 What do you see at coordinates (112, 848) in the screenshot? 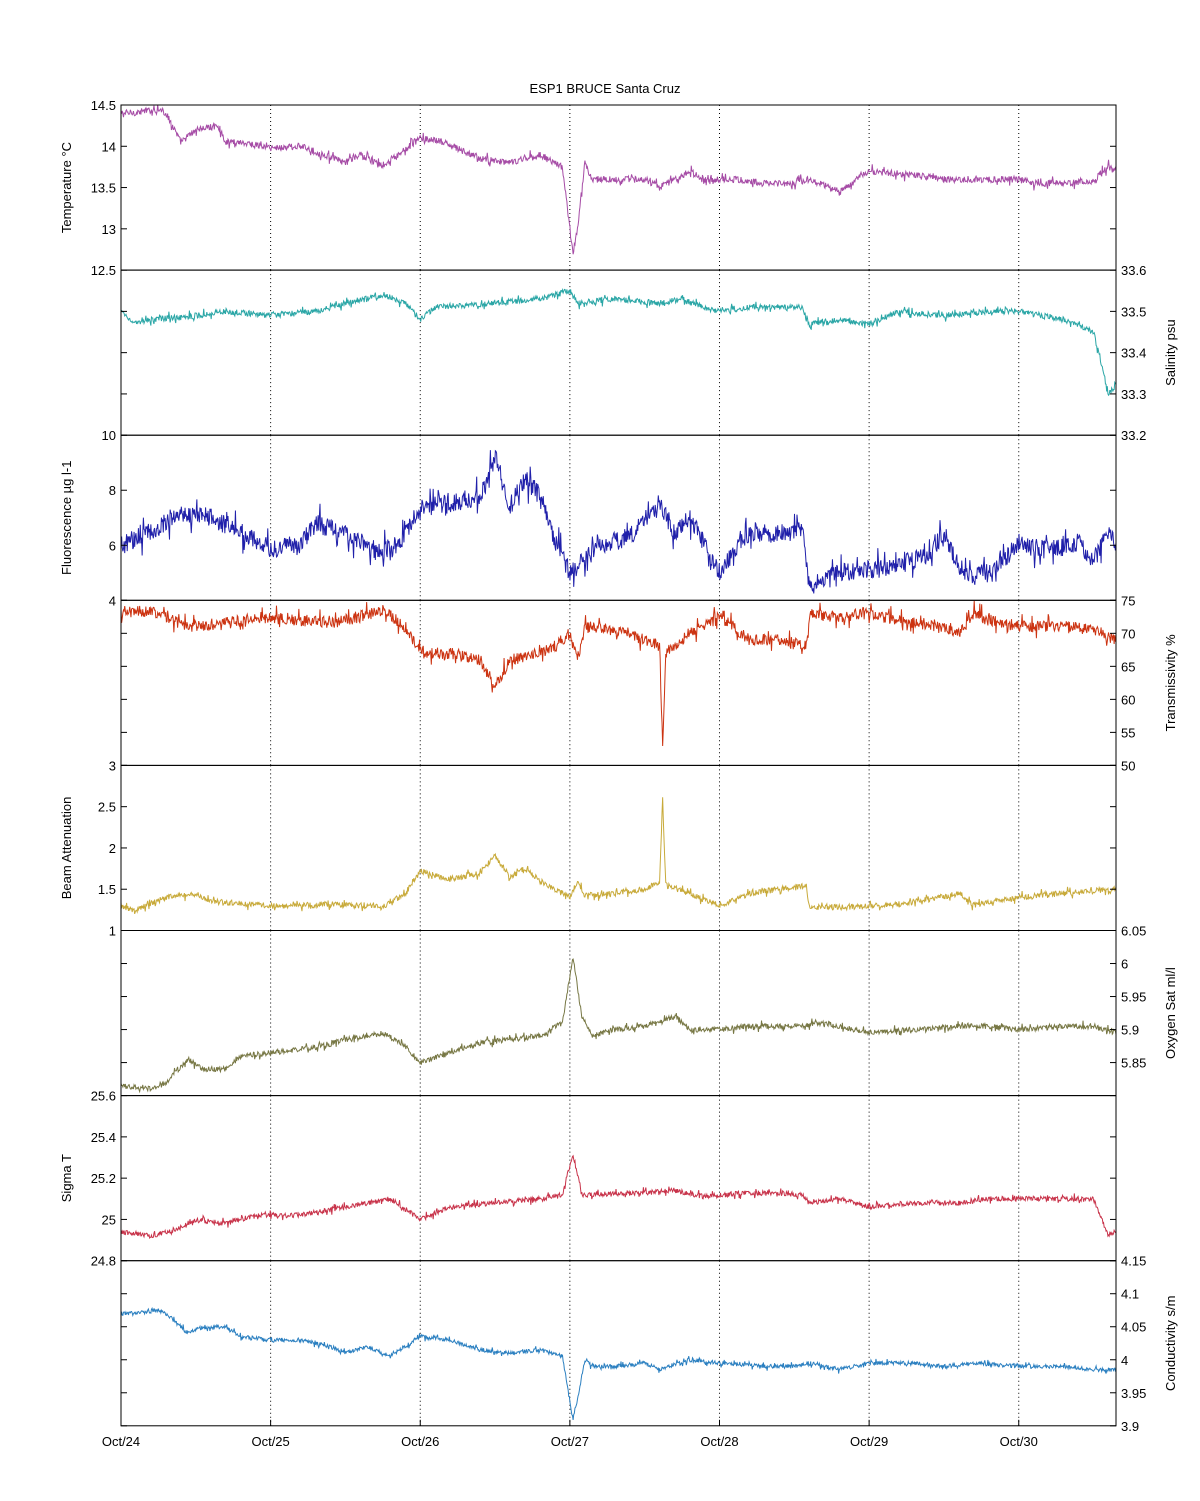
I see `y-tick-label: 2` at bounding box center [112, 848].